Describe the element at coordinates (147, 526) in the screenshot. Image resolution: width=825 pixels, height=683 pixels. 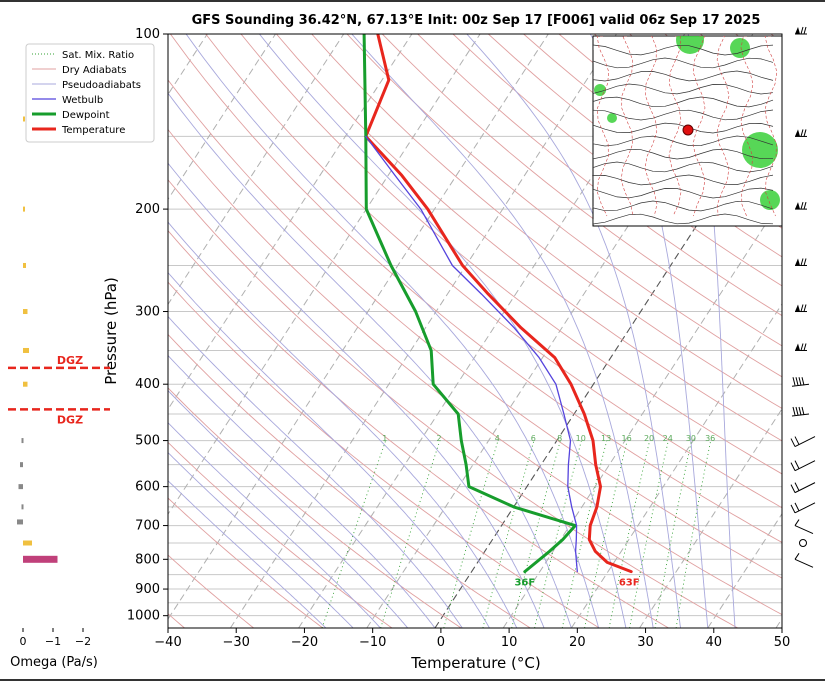
I see `y-tick-label: 700` at that location.